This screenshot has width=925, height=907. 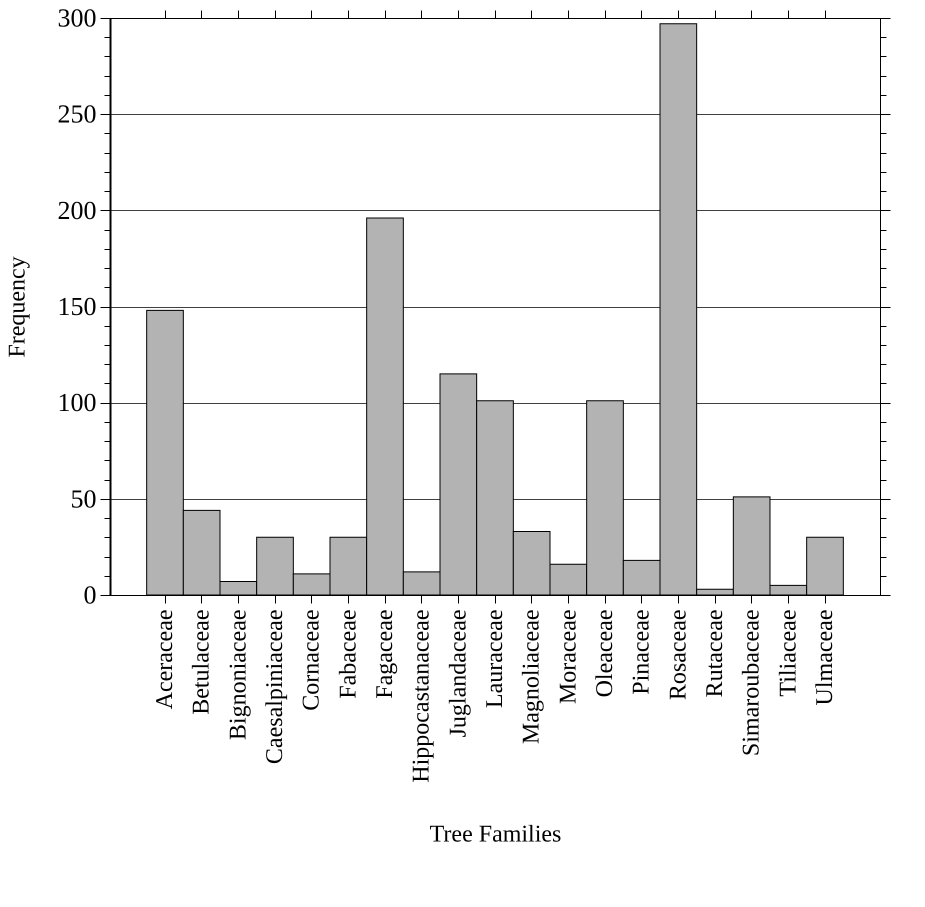 I want to click on x-tick-label: Pinaceae, so click(x=641, y=652).